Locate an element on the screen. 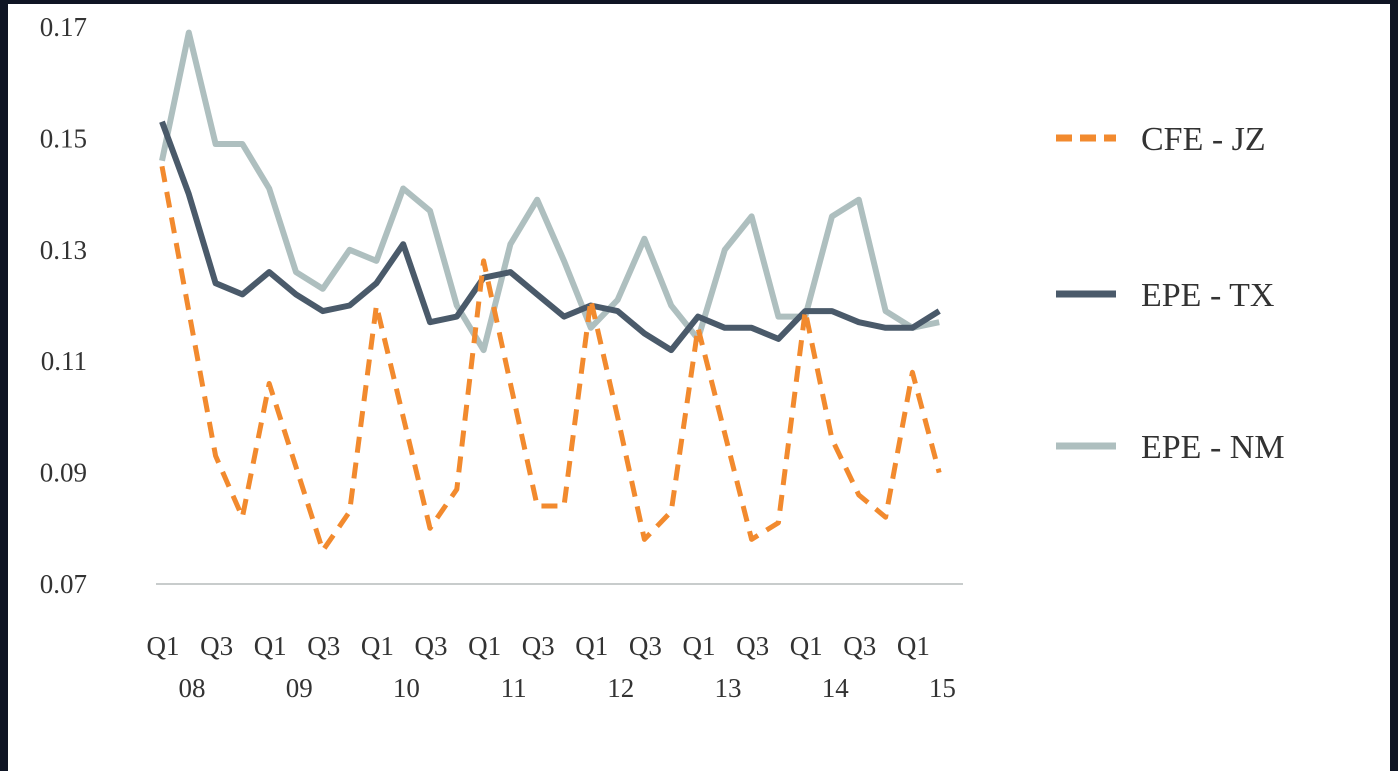 The height and width of the screenshot is (771, 1398). legend-label: EPE - TX is located at coordinates (1207, 295).